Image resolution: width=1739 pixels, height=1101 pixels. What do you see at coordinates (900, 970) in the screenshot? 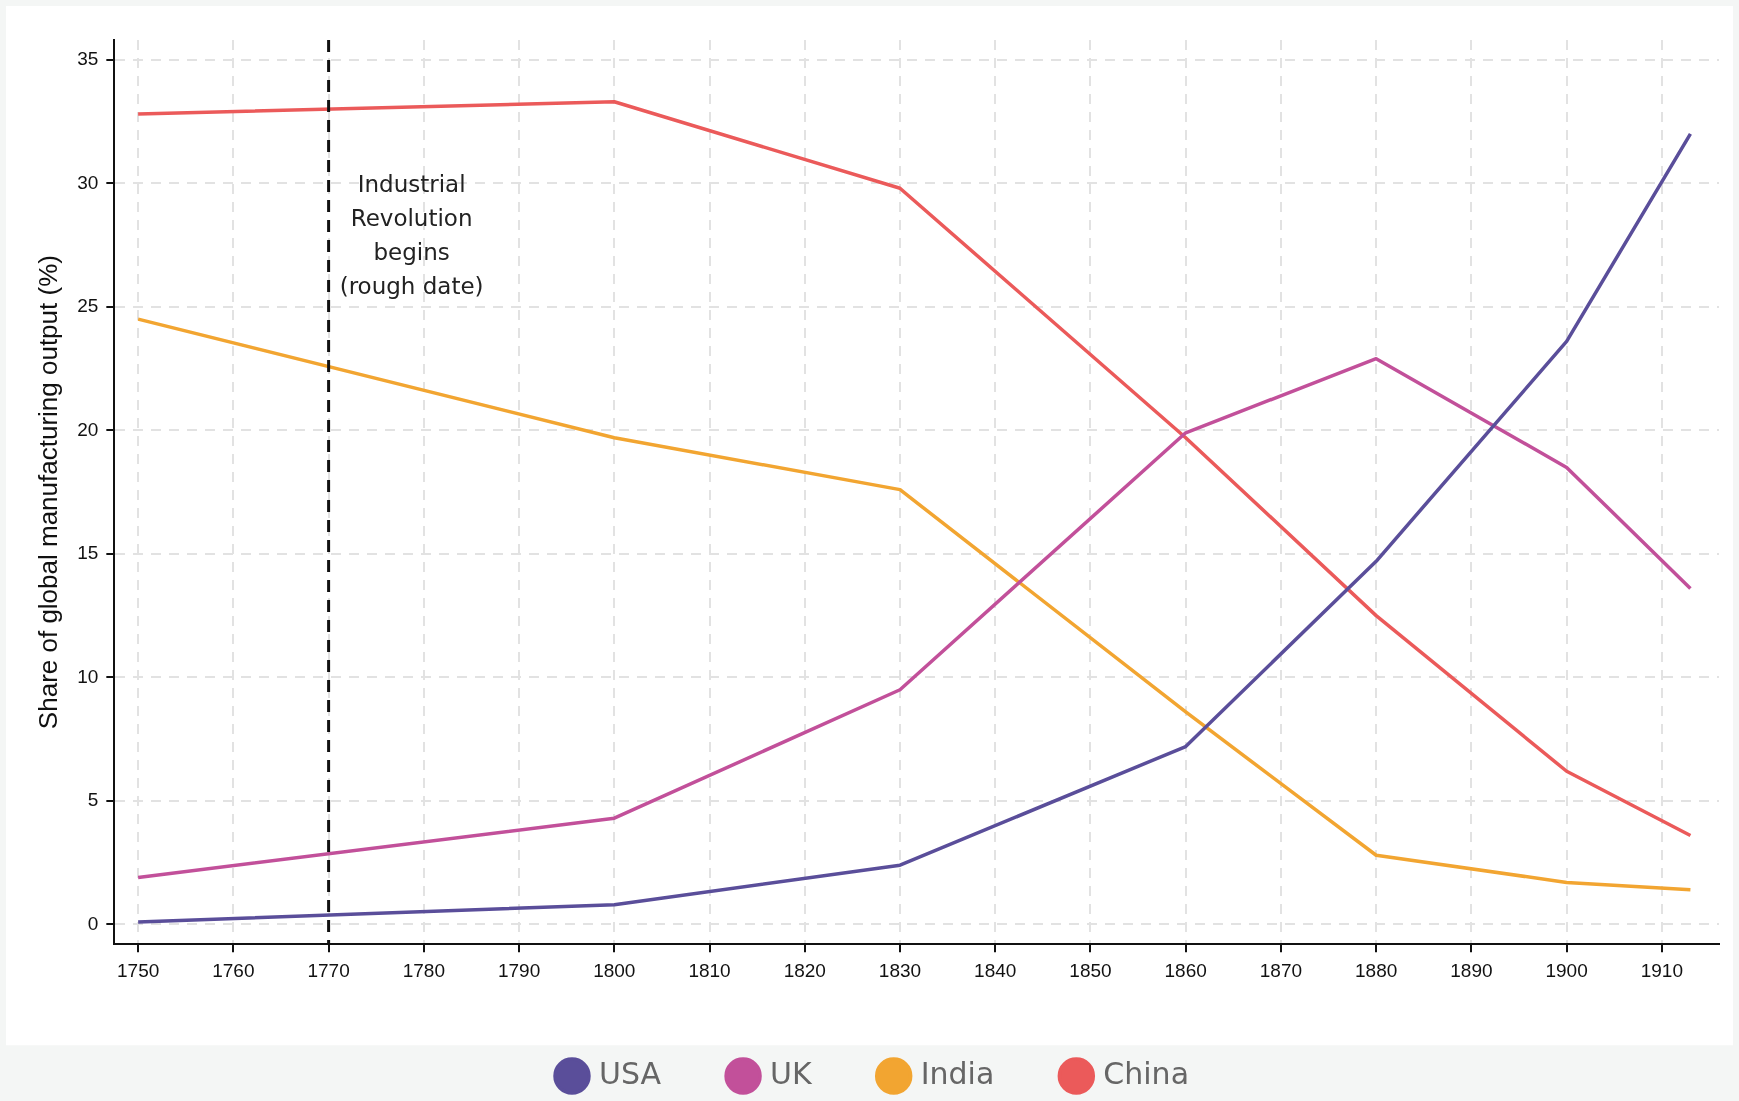
I see `x-tick-label: 1830` at bounding box center [900, 970].